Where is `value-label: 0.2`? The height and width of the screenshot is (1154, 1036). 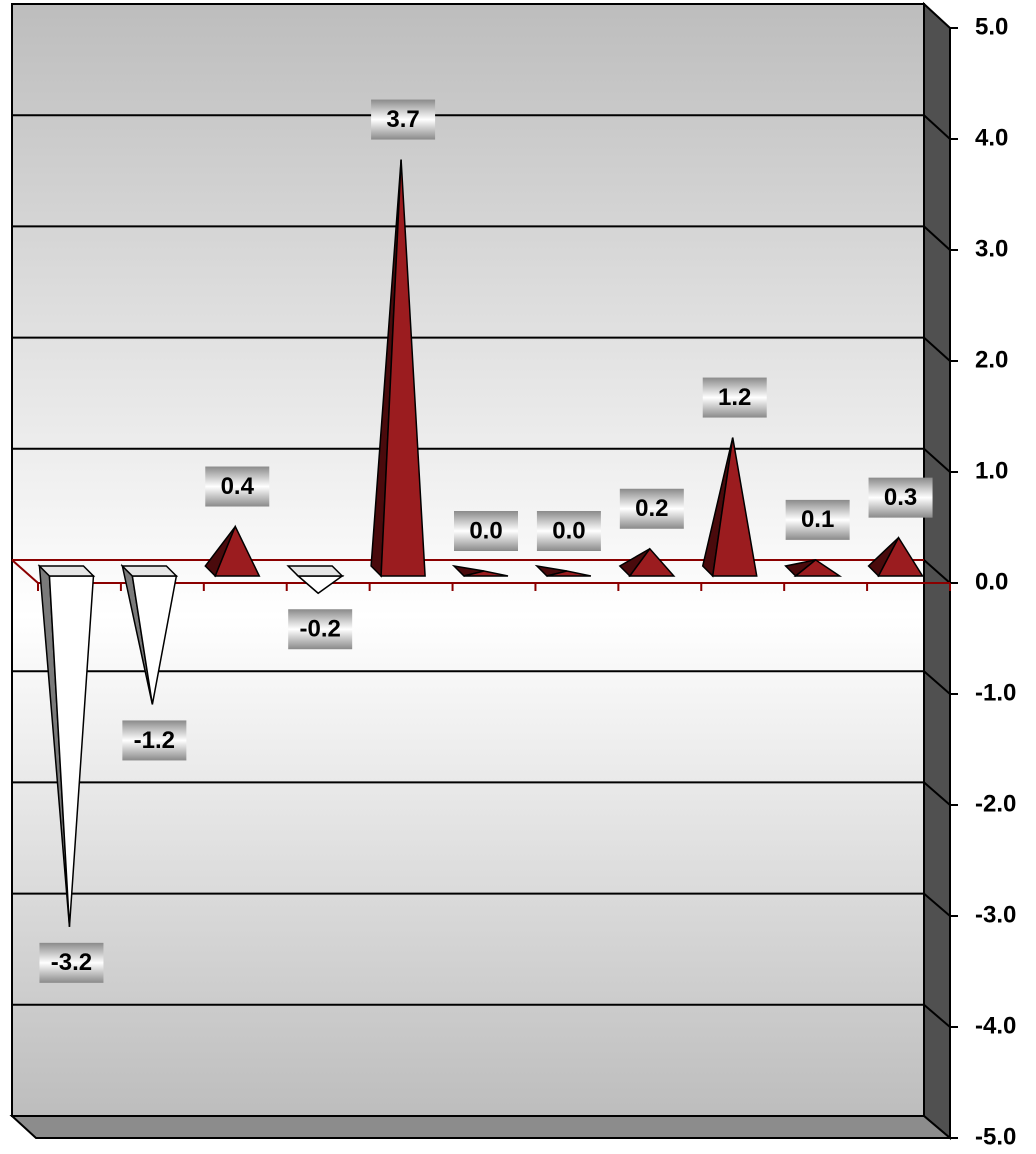 value-label: 0.2 is located at coordinates (651, 508).